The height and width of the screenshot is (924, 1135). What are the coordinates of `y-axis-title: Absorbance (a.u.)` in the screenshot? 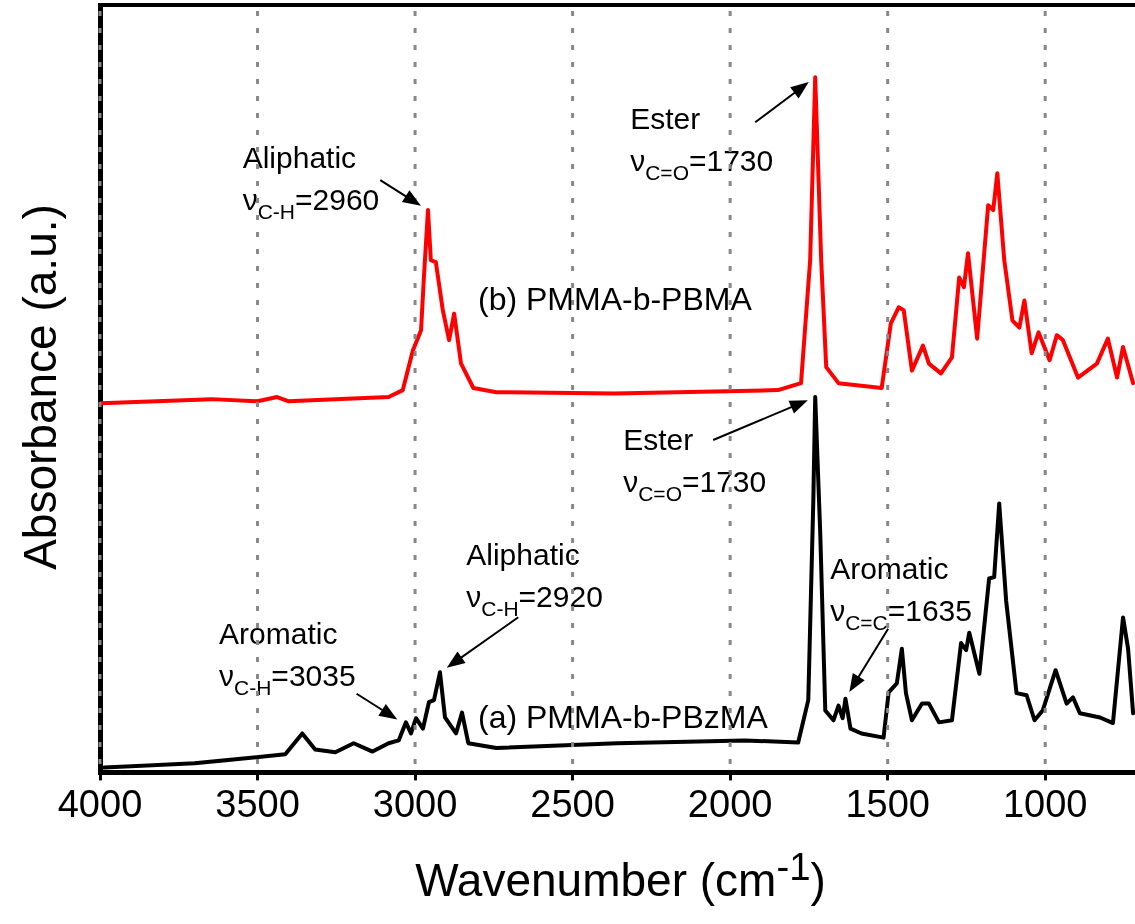 It's located at (40, 387).